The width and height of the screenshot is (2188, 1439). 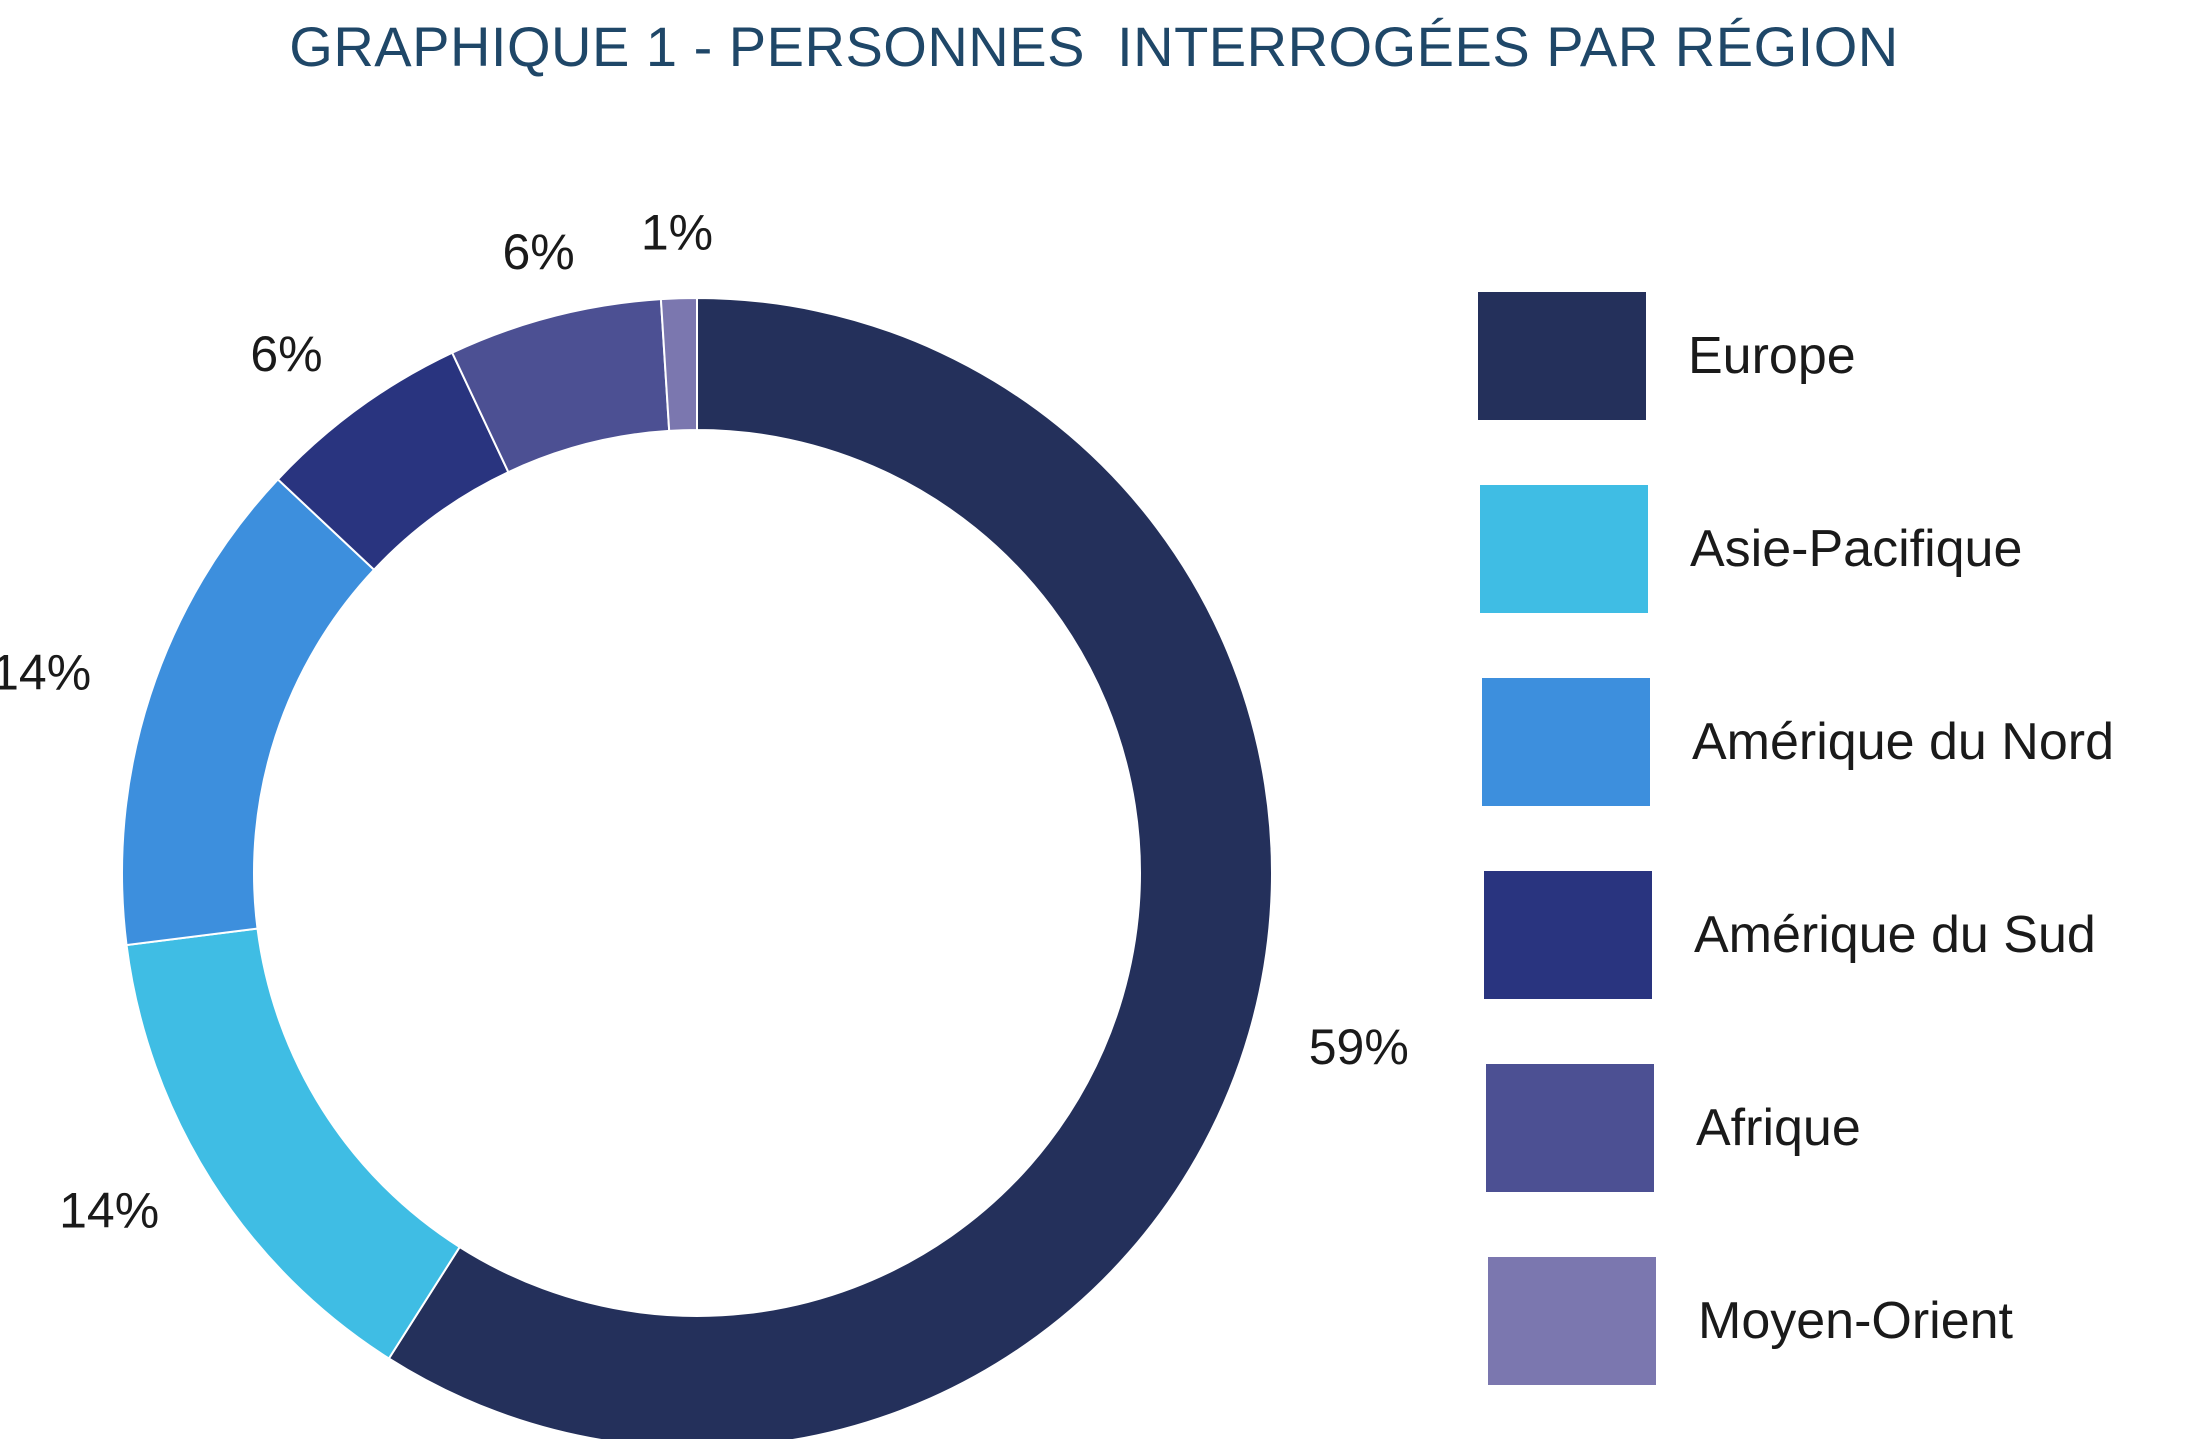 I want to click on legend-label: Afrique, so click(x=1778, y=1128).